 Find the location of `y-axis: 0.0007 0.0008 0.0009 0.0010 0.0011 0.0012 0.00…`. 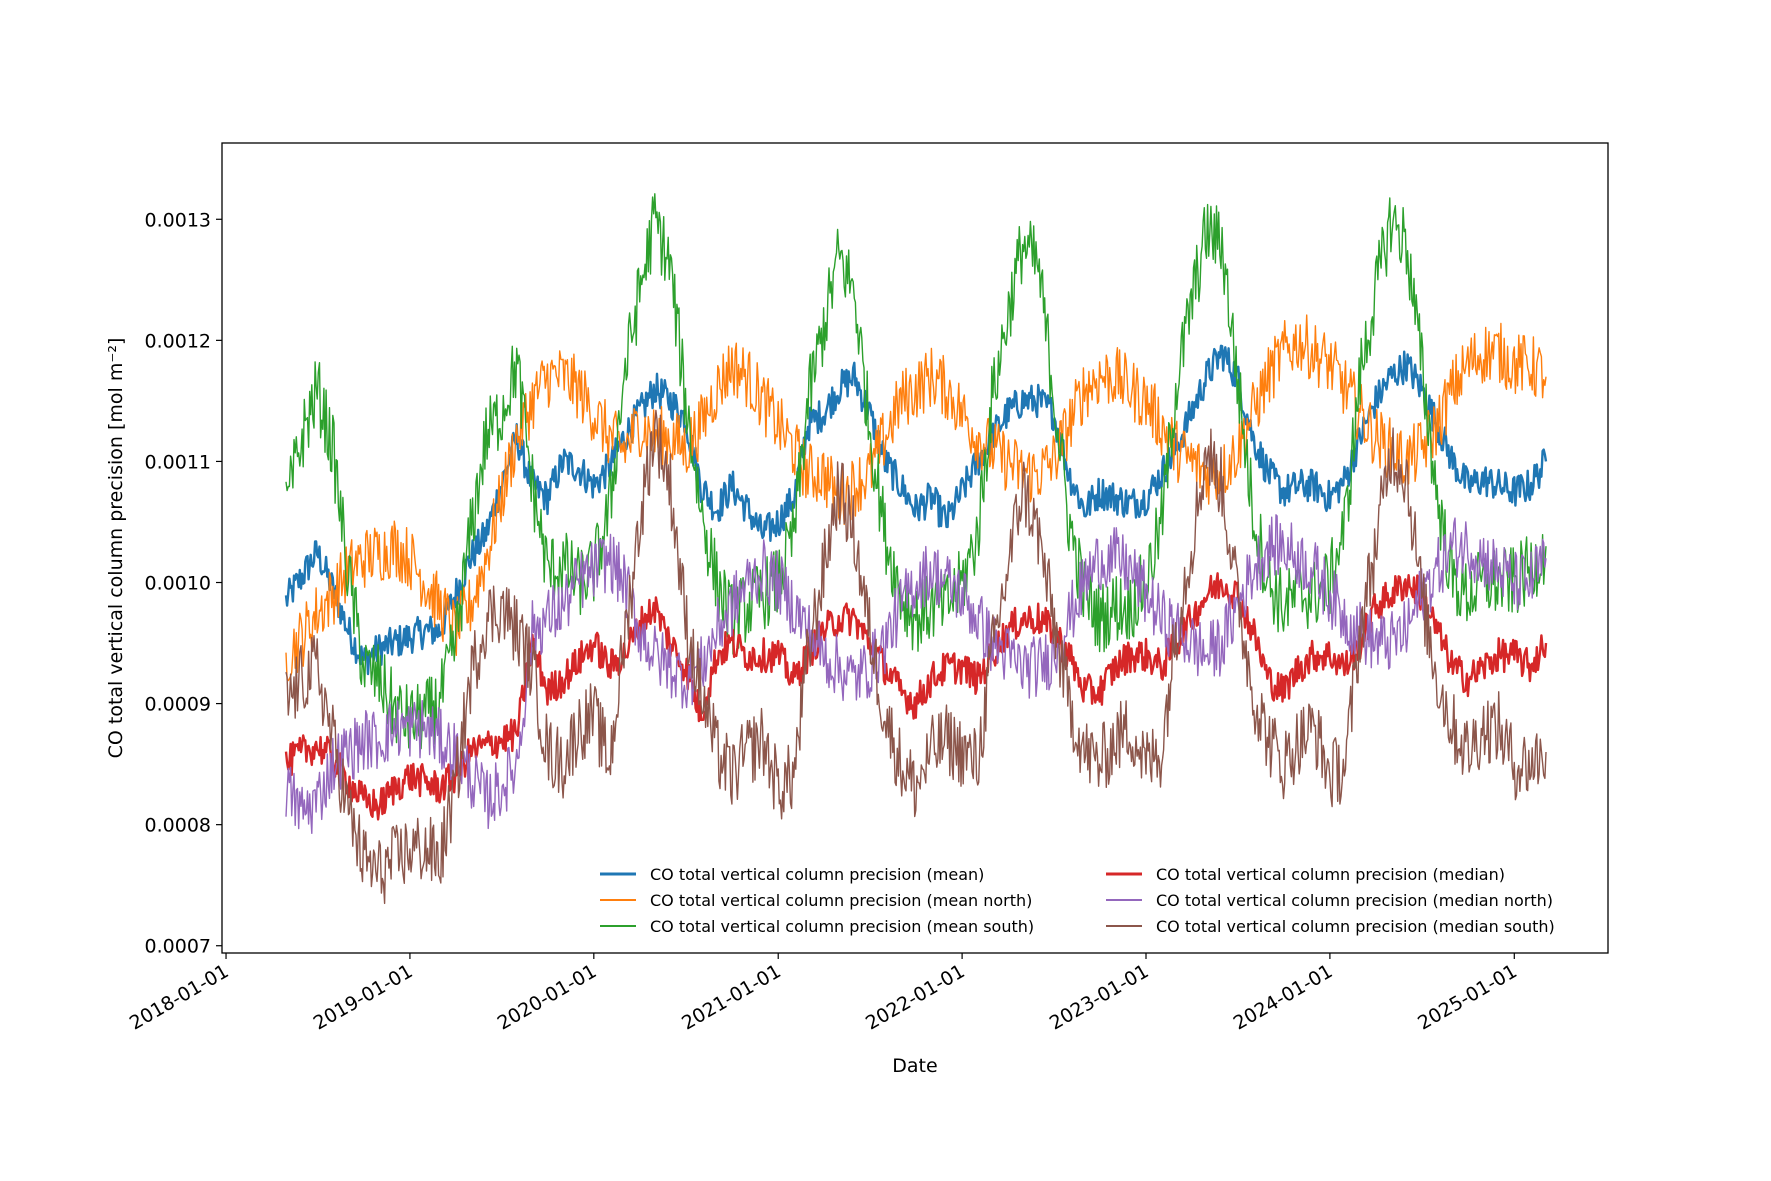

y-axis: 0.0007 0.0008 0.0009 0.0010 0.0011 0.0012 0.00… is located at coordinates (183, 583).